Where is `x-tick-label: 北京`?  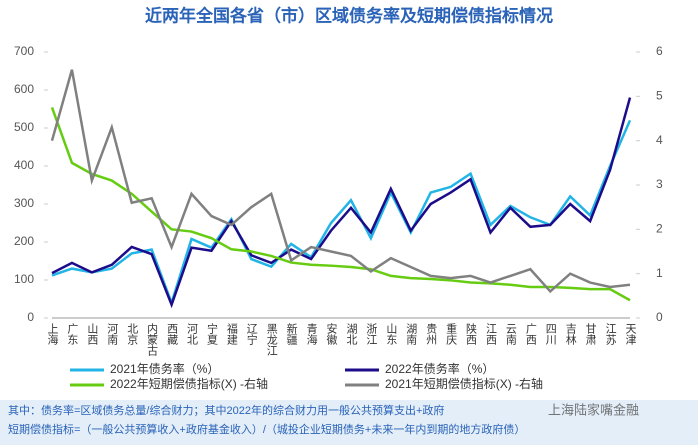
x-tick-label: 北京 is located at coordinates (132, 334).